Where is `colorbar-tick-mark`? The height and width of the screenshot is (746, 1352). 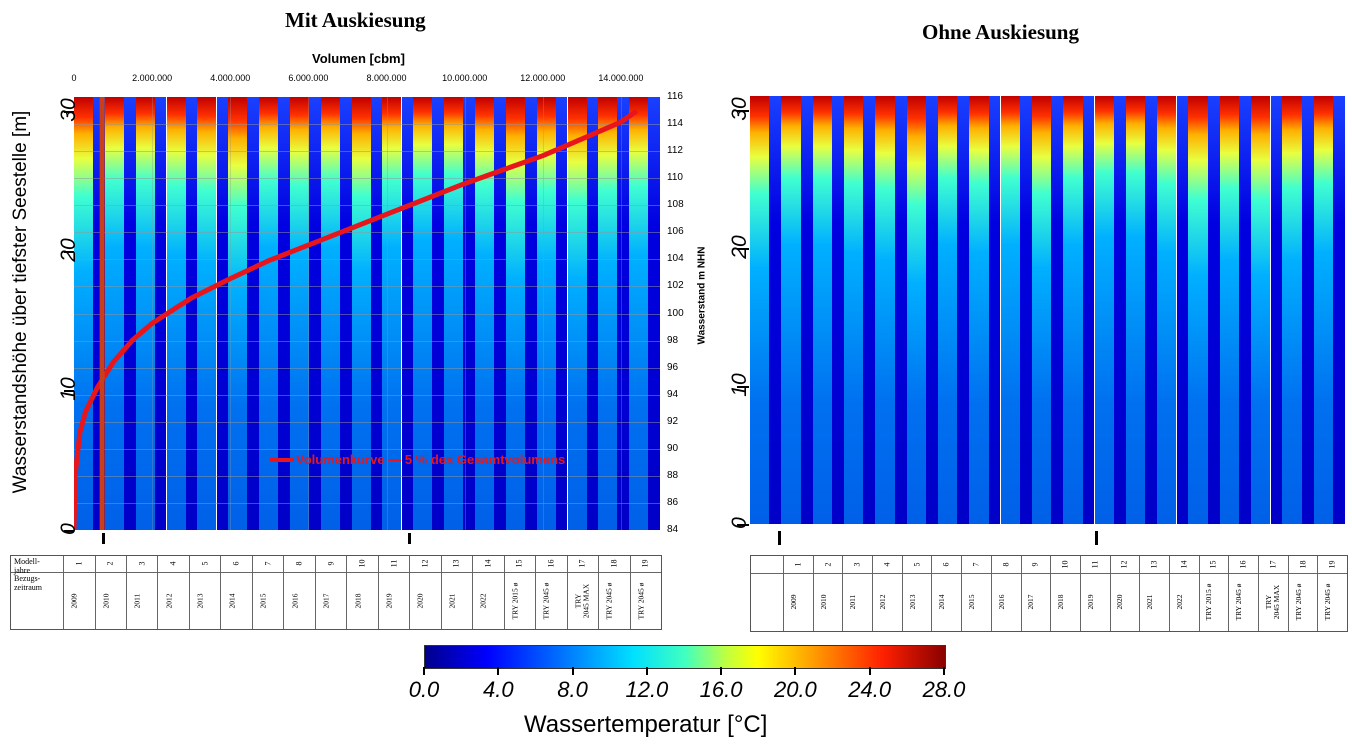
colorbar-tick-mark is located at coordinates (424, 671).